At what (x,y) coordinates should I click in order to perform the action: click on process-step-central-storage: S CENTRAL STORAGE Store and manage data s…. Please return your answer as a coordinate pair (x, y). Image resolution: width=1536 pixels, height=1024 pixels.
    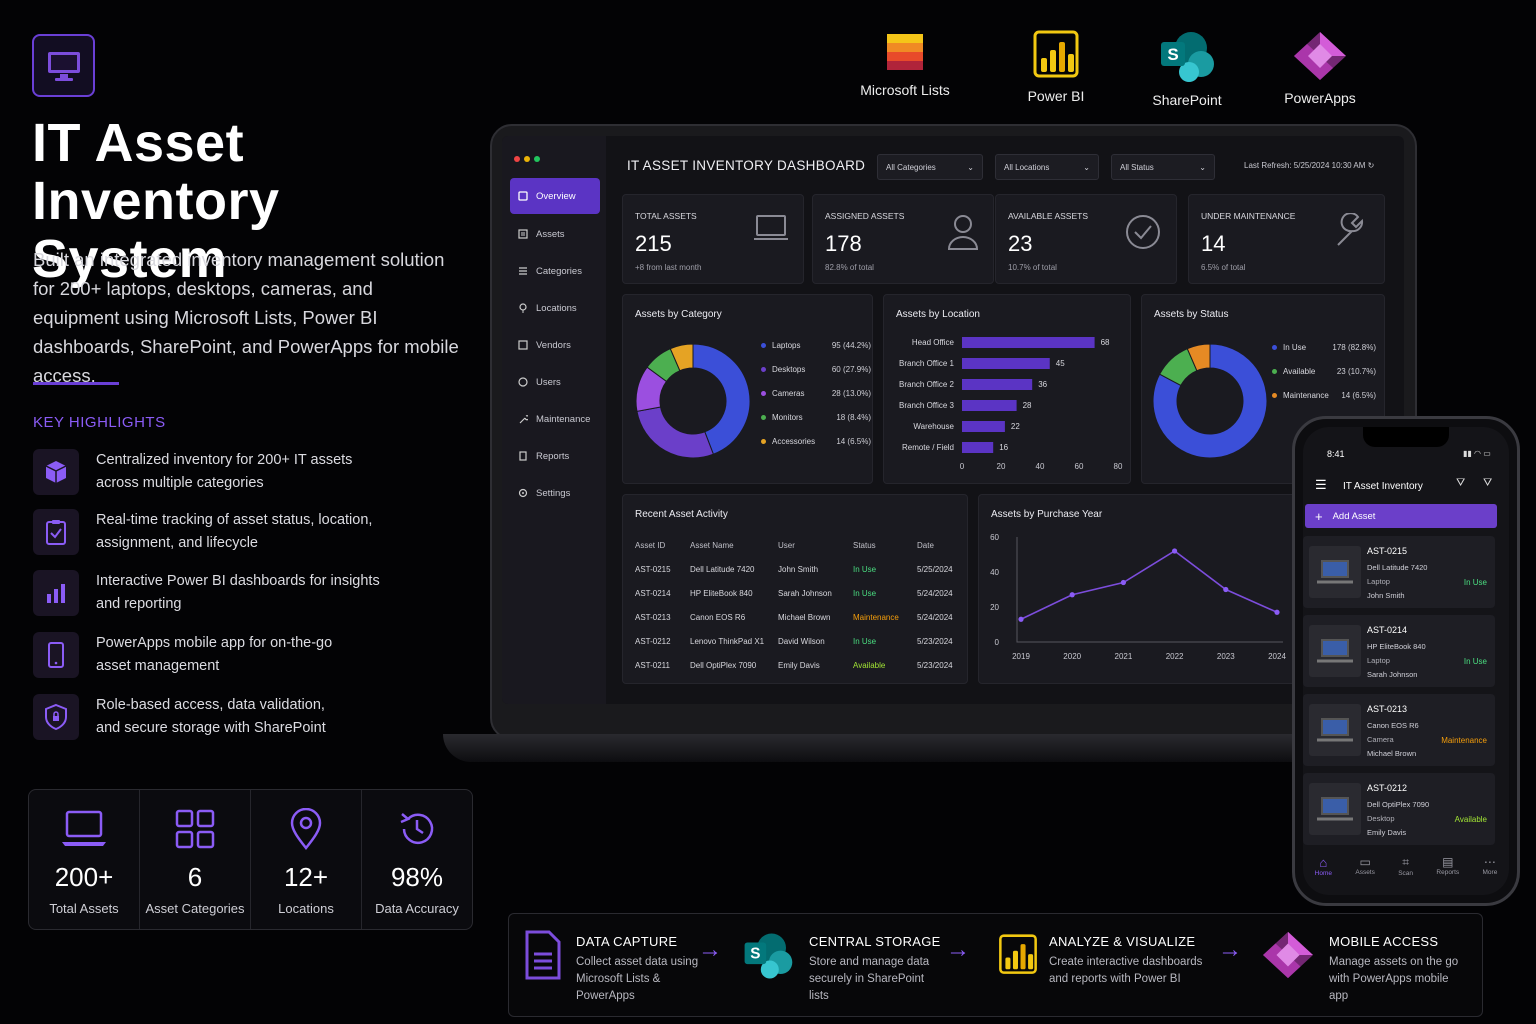
    Looking at the image, I should click on (856, 970).